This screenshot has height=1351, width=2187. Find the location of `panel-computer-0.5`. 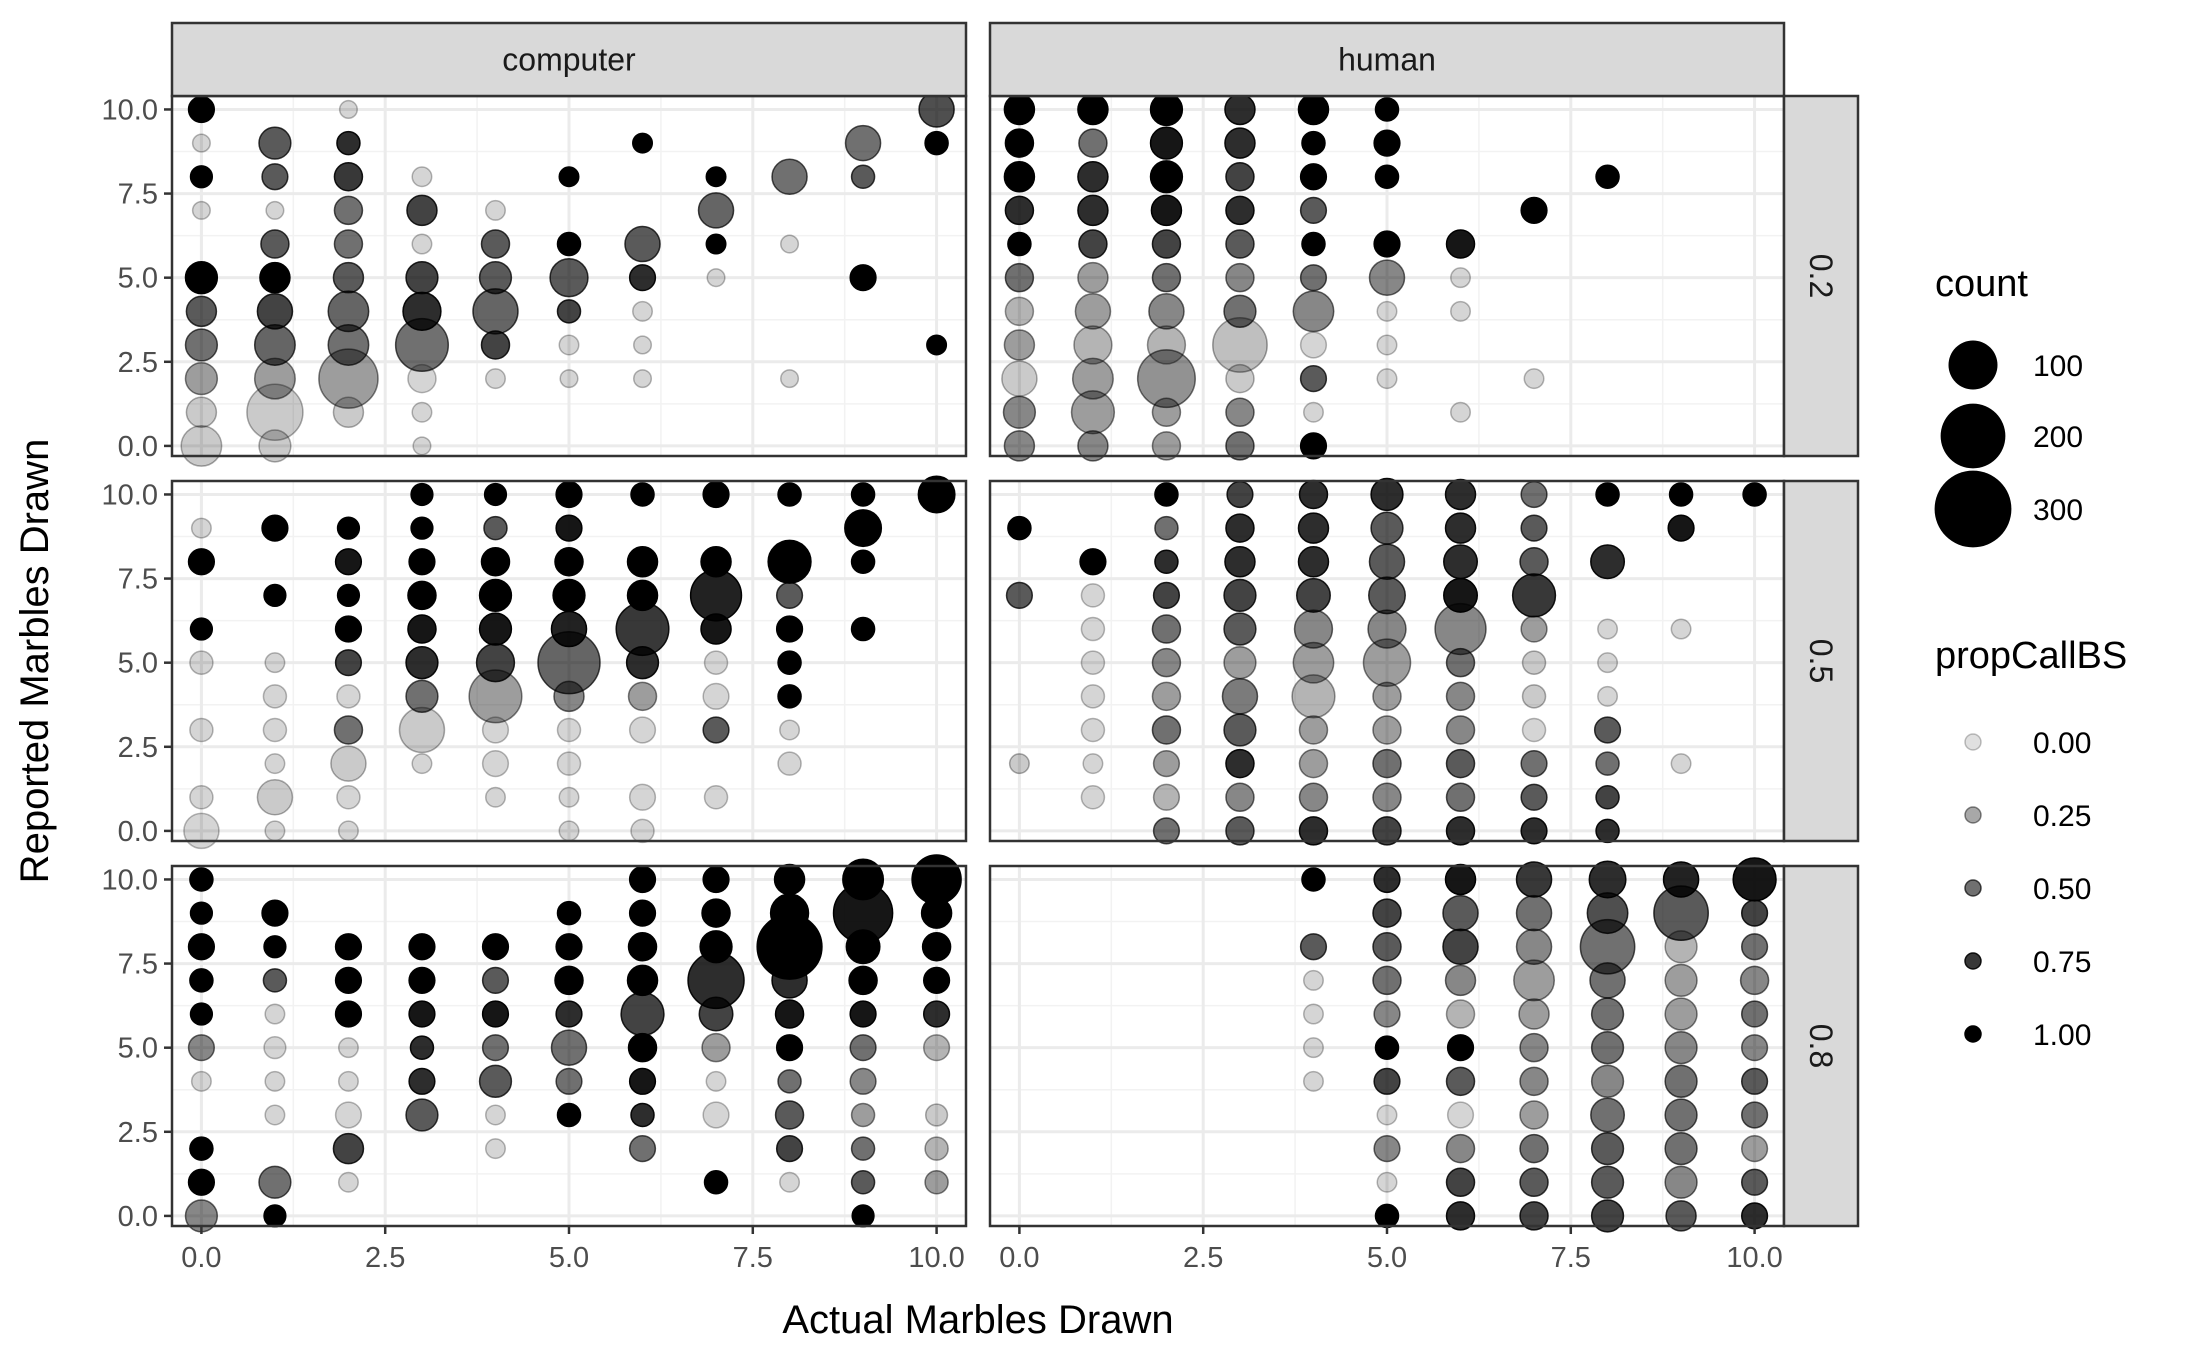

panel-computer-0.5 is located at coordinates (569, 662).